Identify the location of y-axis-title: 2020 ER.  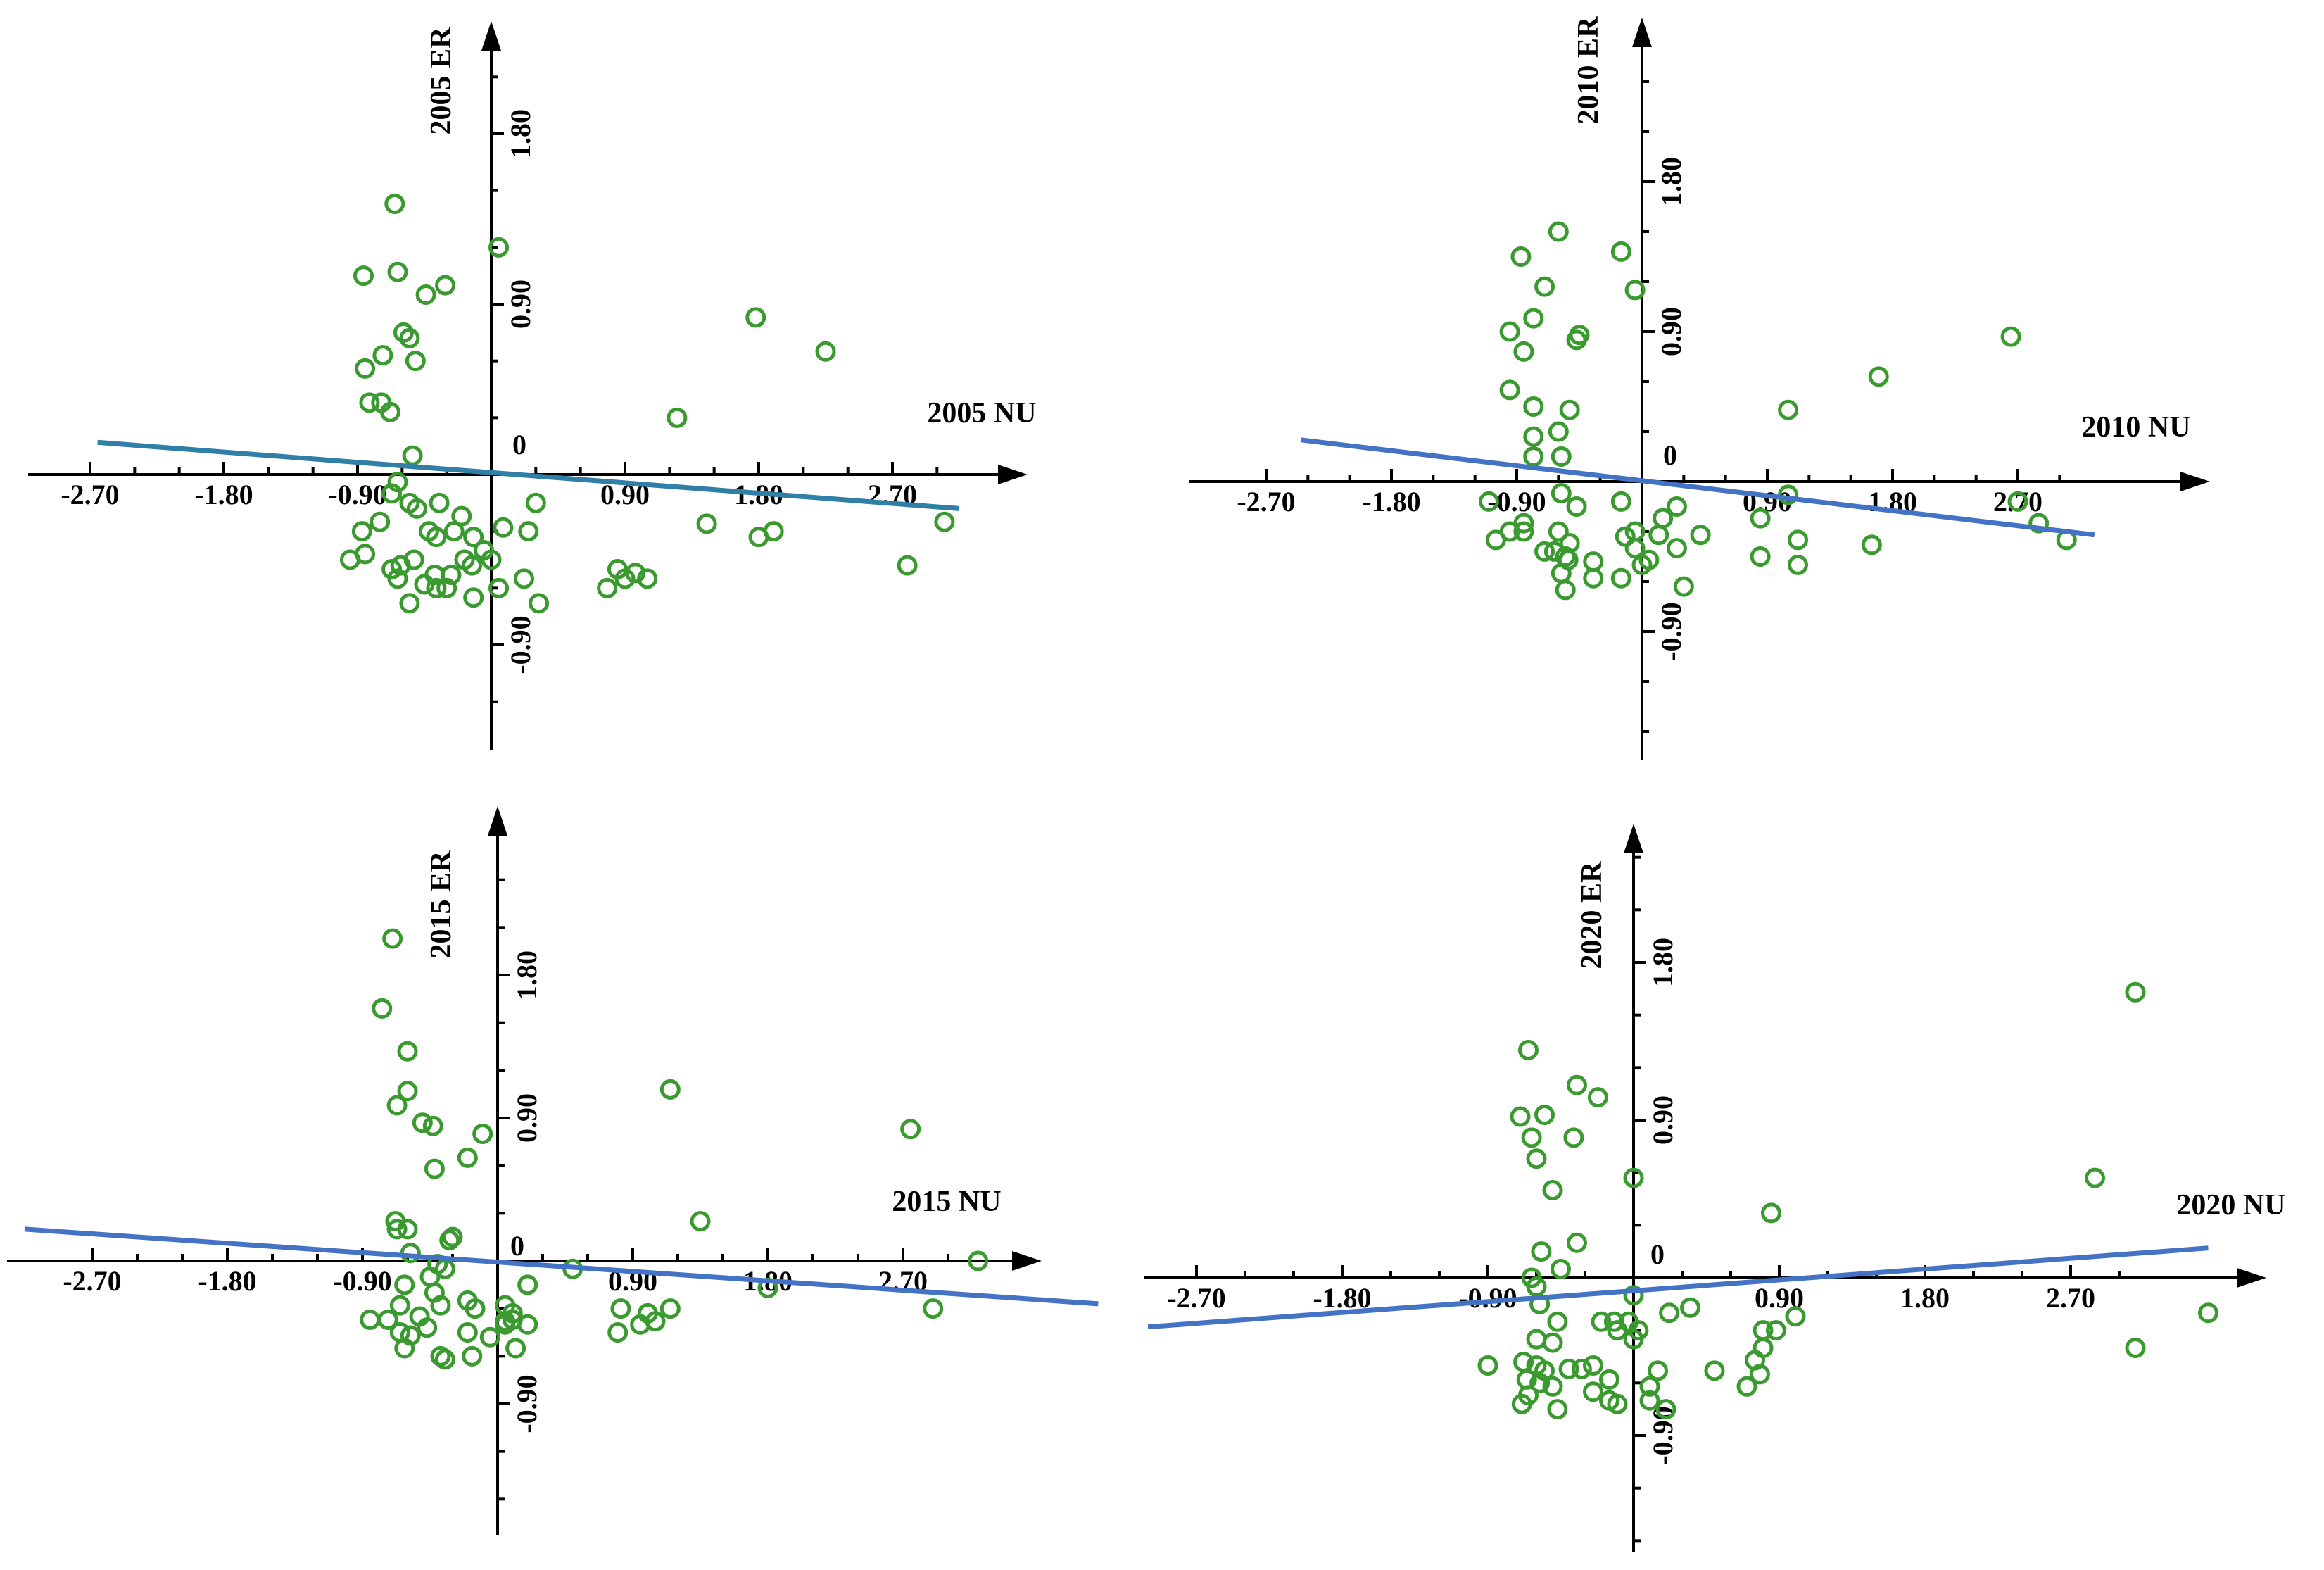
(1592, 915).